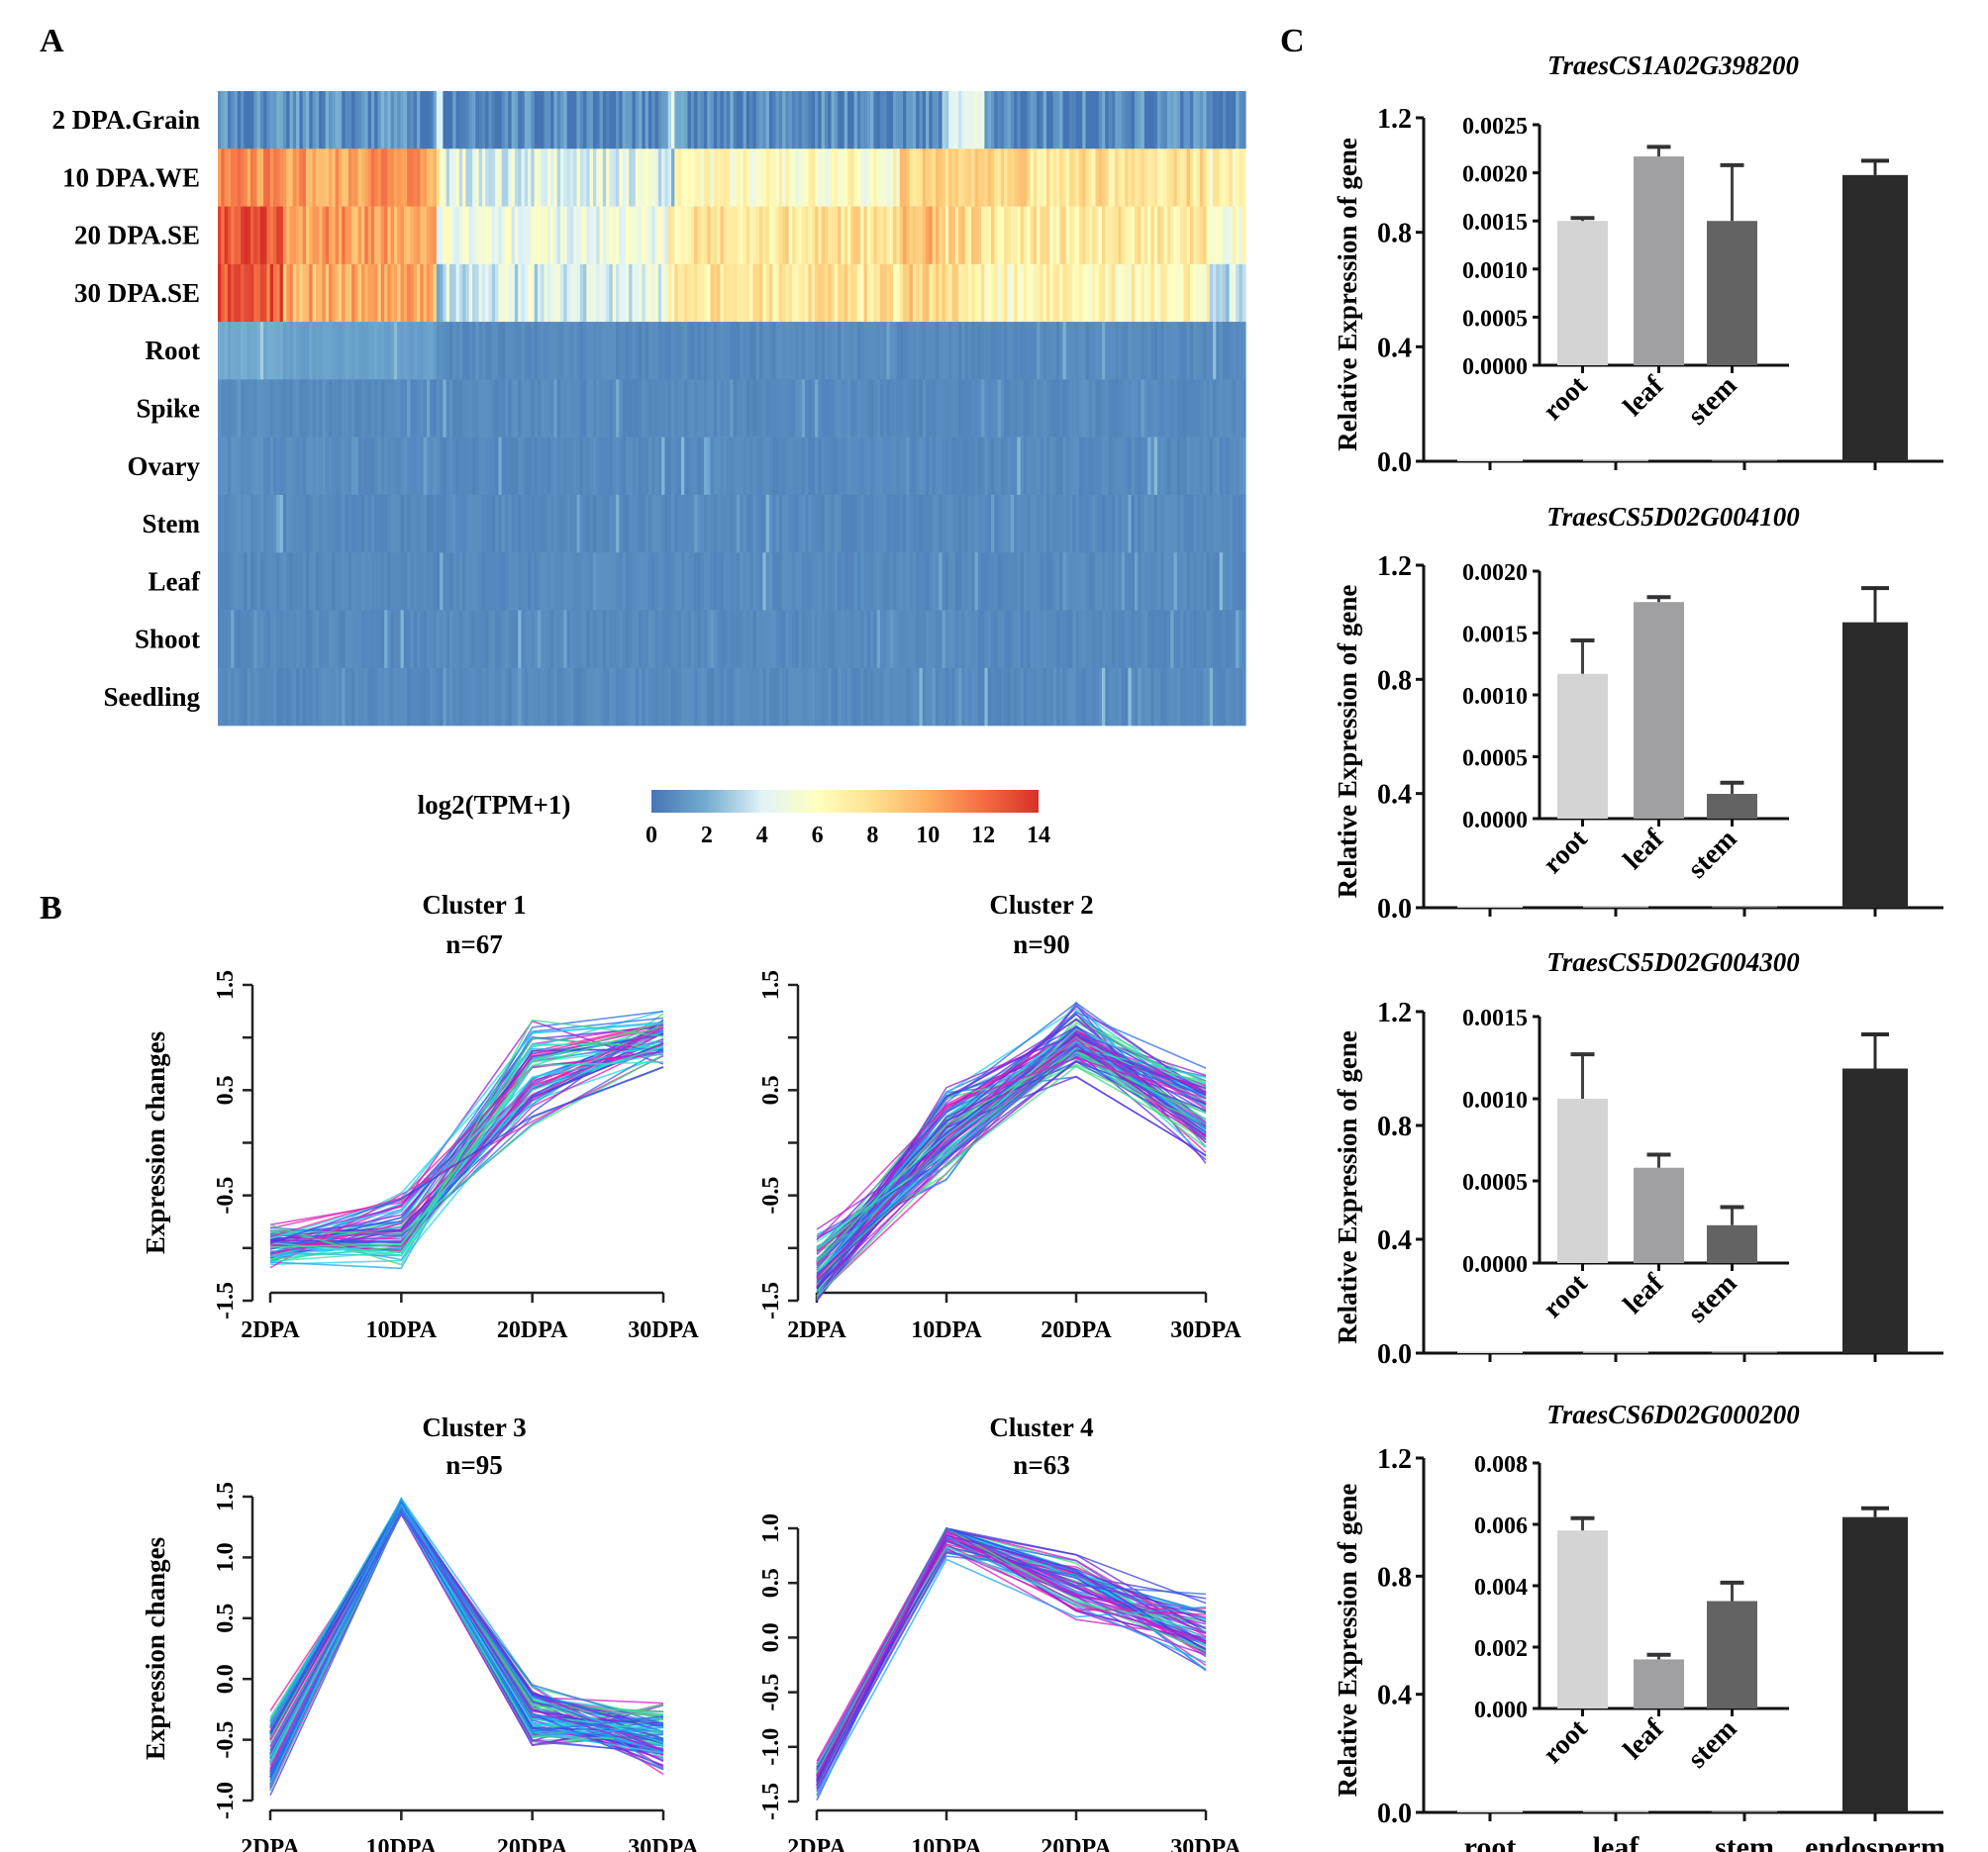  What do you see at coordinates (1292, 41) in the screenshot?
I see `panel-label-c: C` at bounding box center [1292, 41].